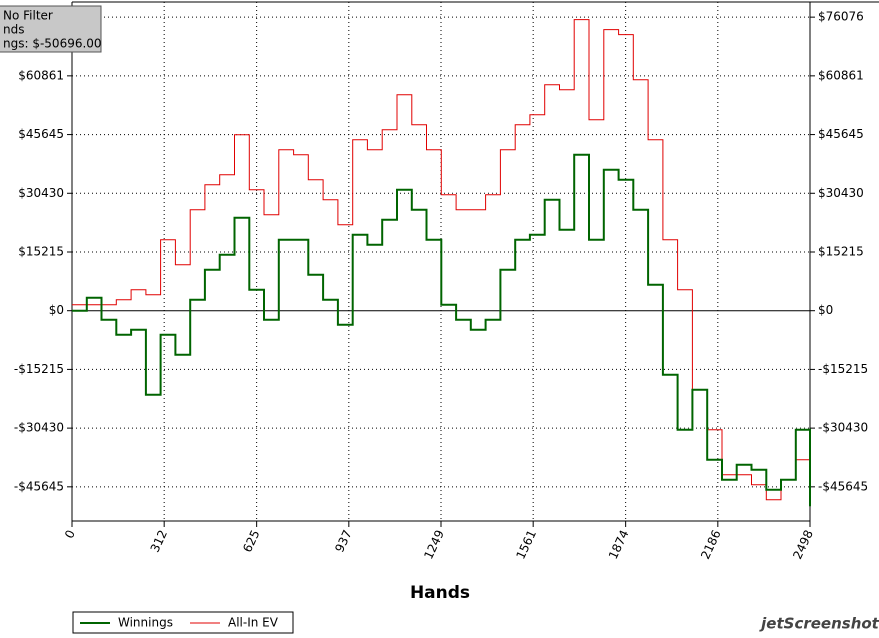  Describe the element at coordinates (145, 623) in the screenshot. I see `legend-label: Winnings` at that location.